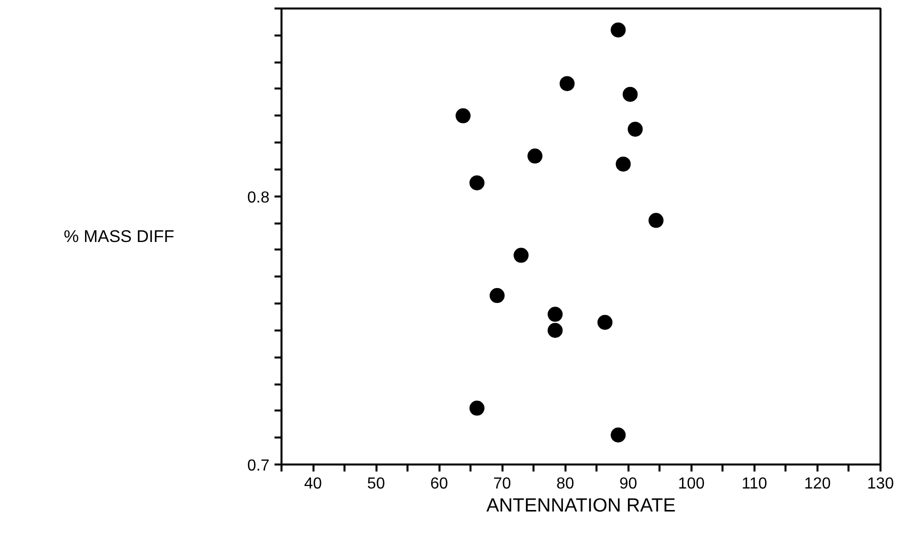 Image resolution: width=903 pixels, height=545 pixels. What do you see at coordinates (313, 484) in the screenshot?
I see `x-tick-label: 40` at bounding box center [313, 484].